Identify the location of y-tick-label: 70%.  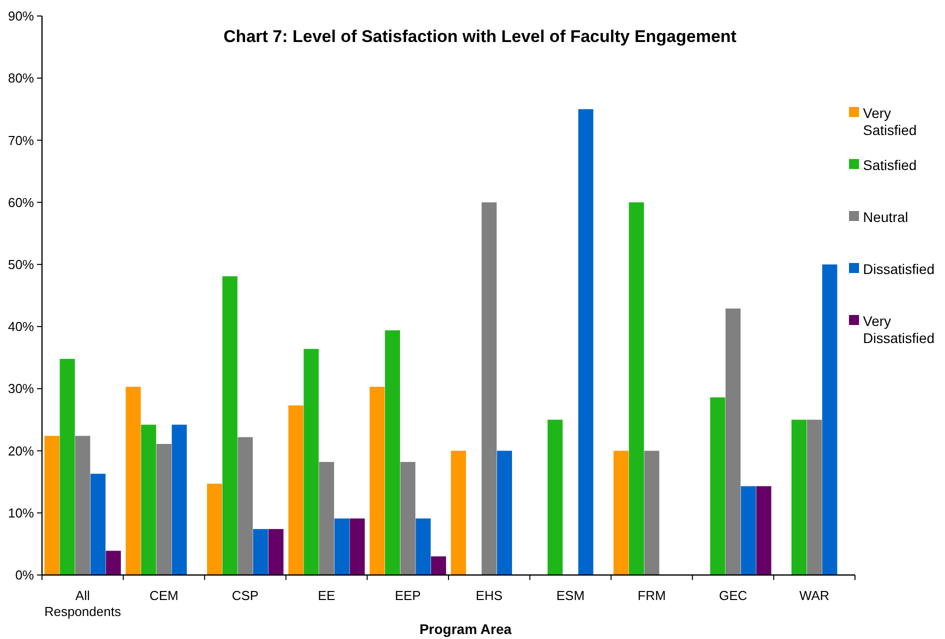
(21, 140).